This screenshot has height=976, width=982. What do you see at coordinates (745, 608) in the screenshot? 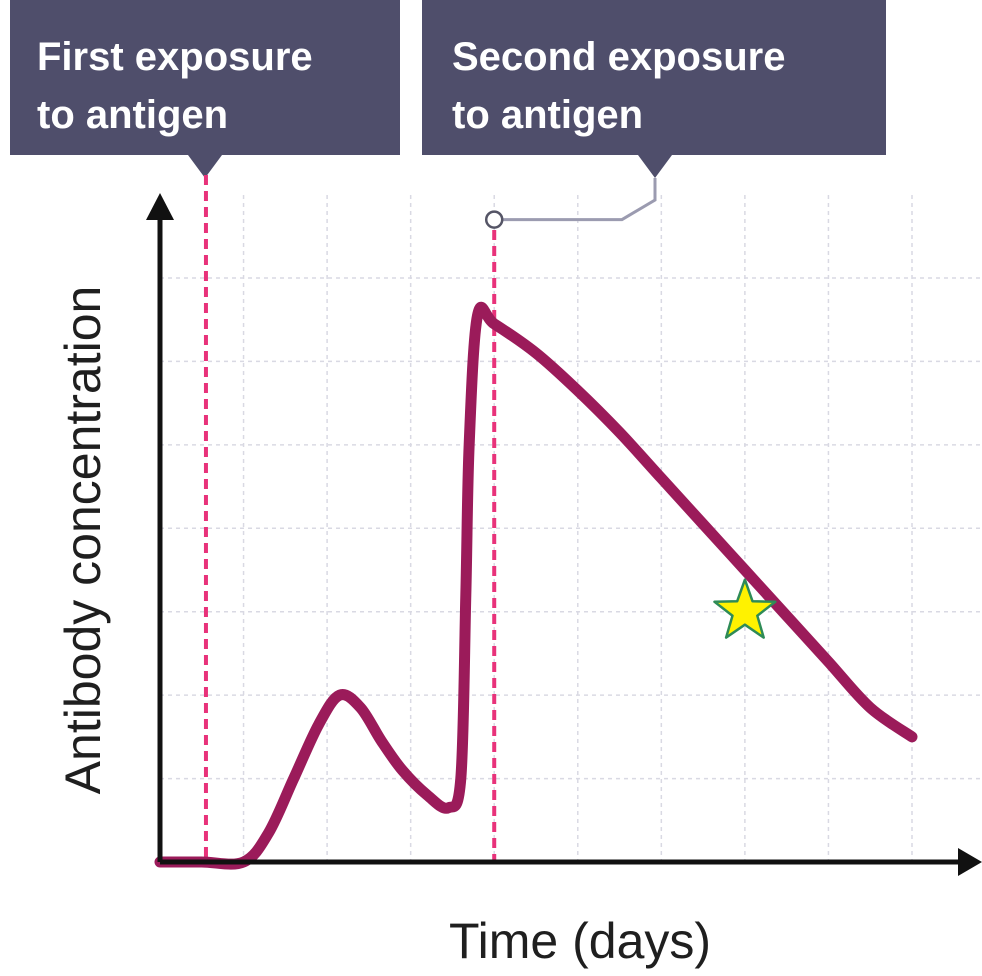
I see `star-icon` at bounding box center [745, 608].